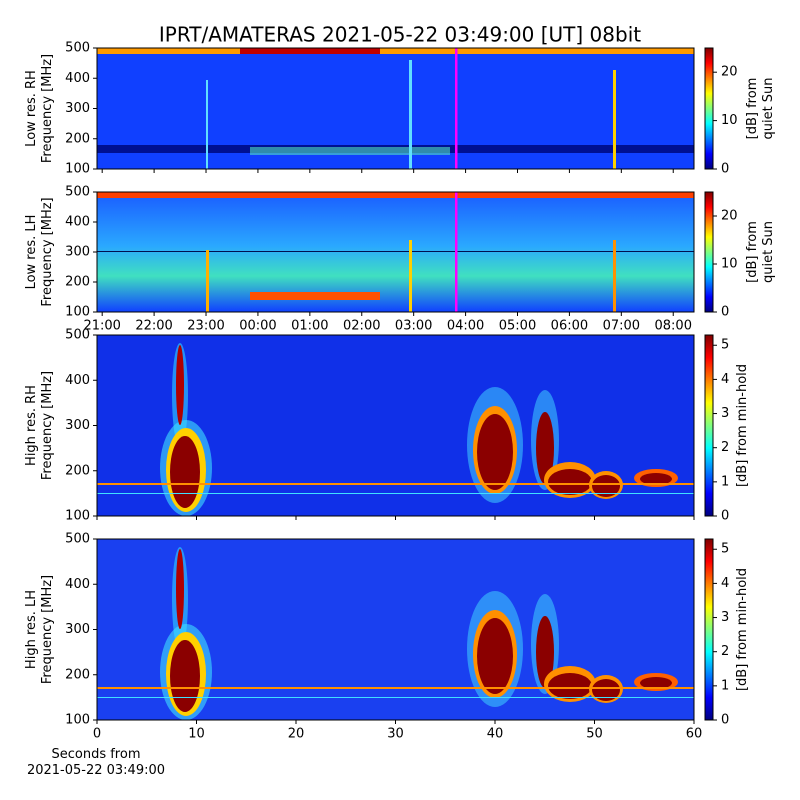 The width and height of the screenshot is (800, 800). I want to click on x-tick-label: 03:00, so click(413, 326).